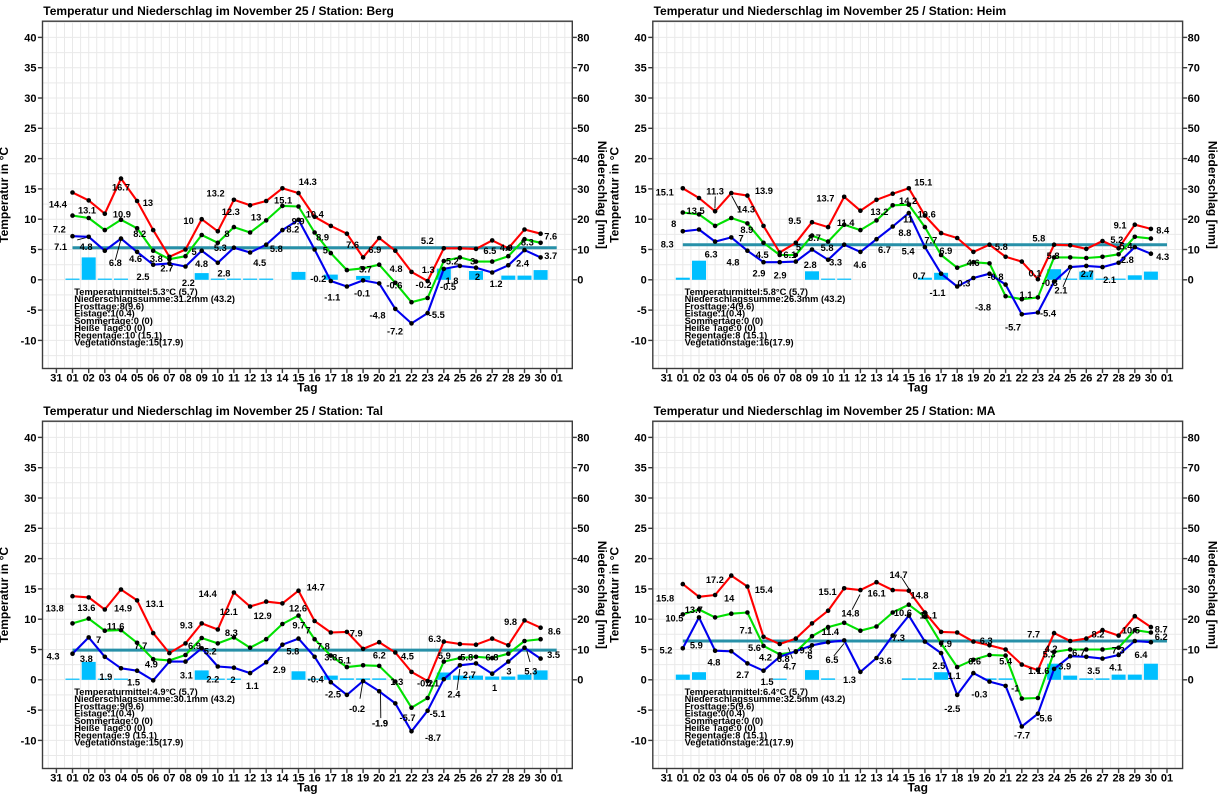  I want to click on svg-text: 6.3, so click(434, 639).